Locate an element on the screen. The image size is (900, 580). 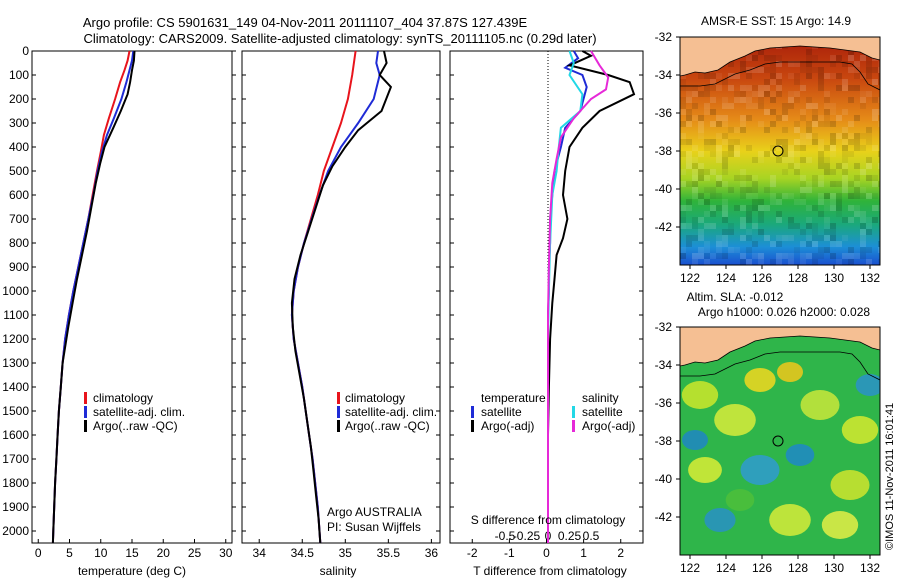
legend-swatch-s-argo is located at coordinates (573, 426).